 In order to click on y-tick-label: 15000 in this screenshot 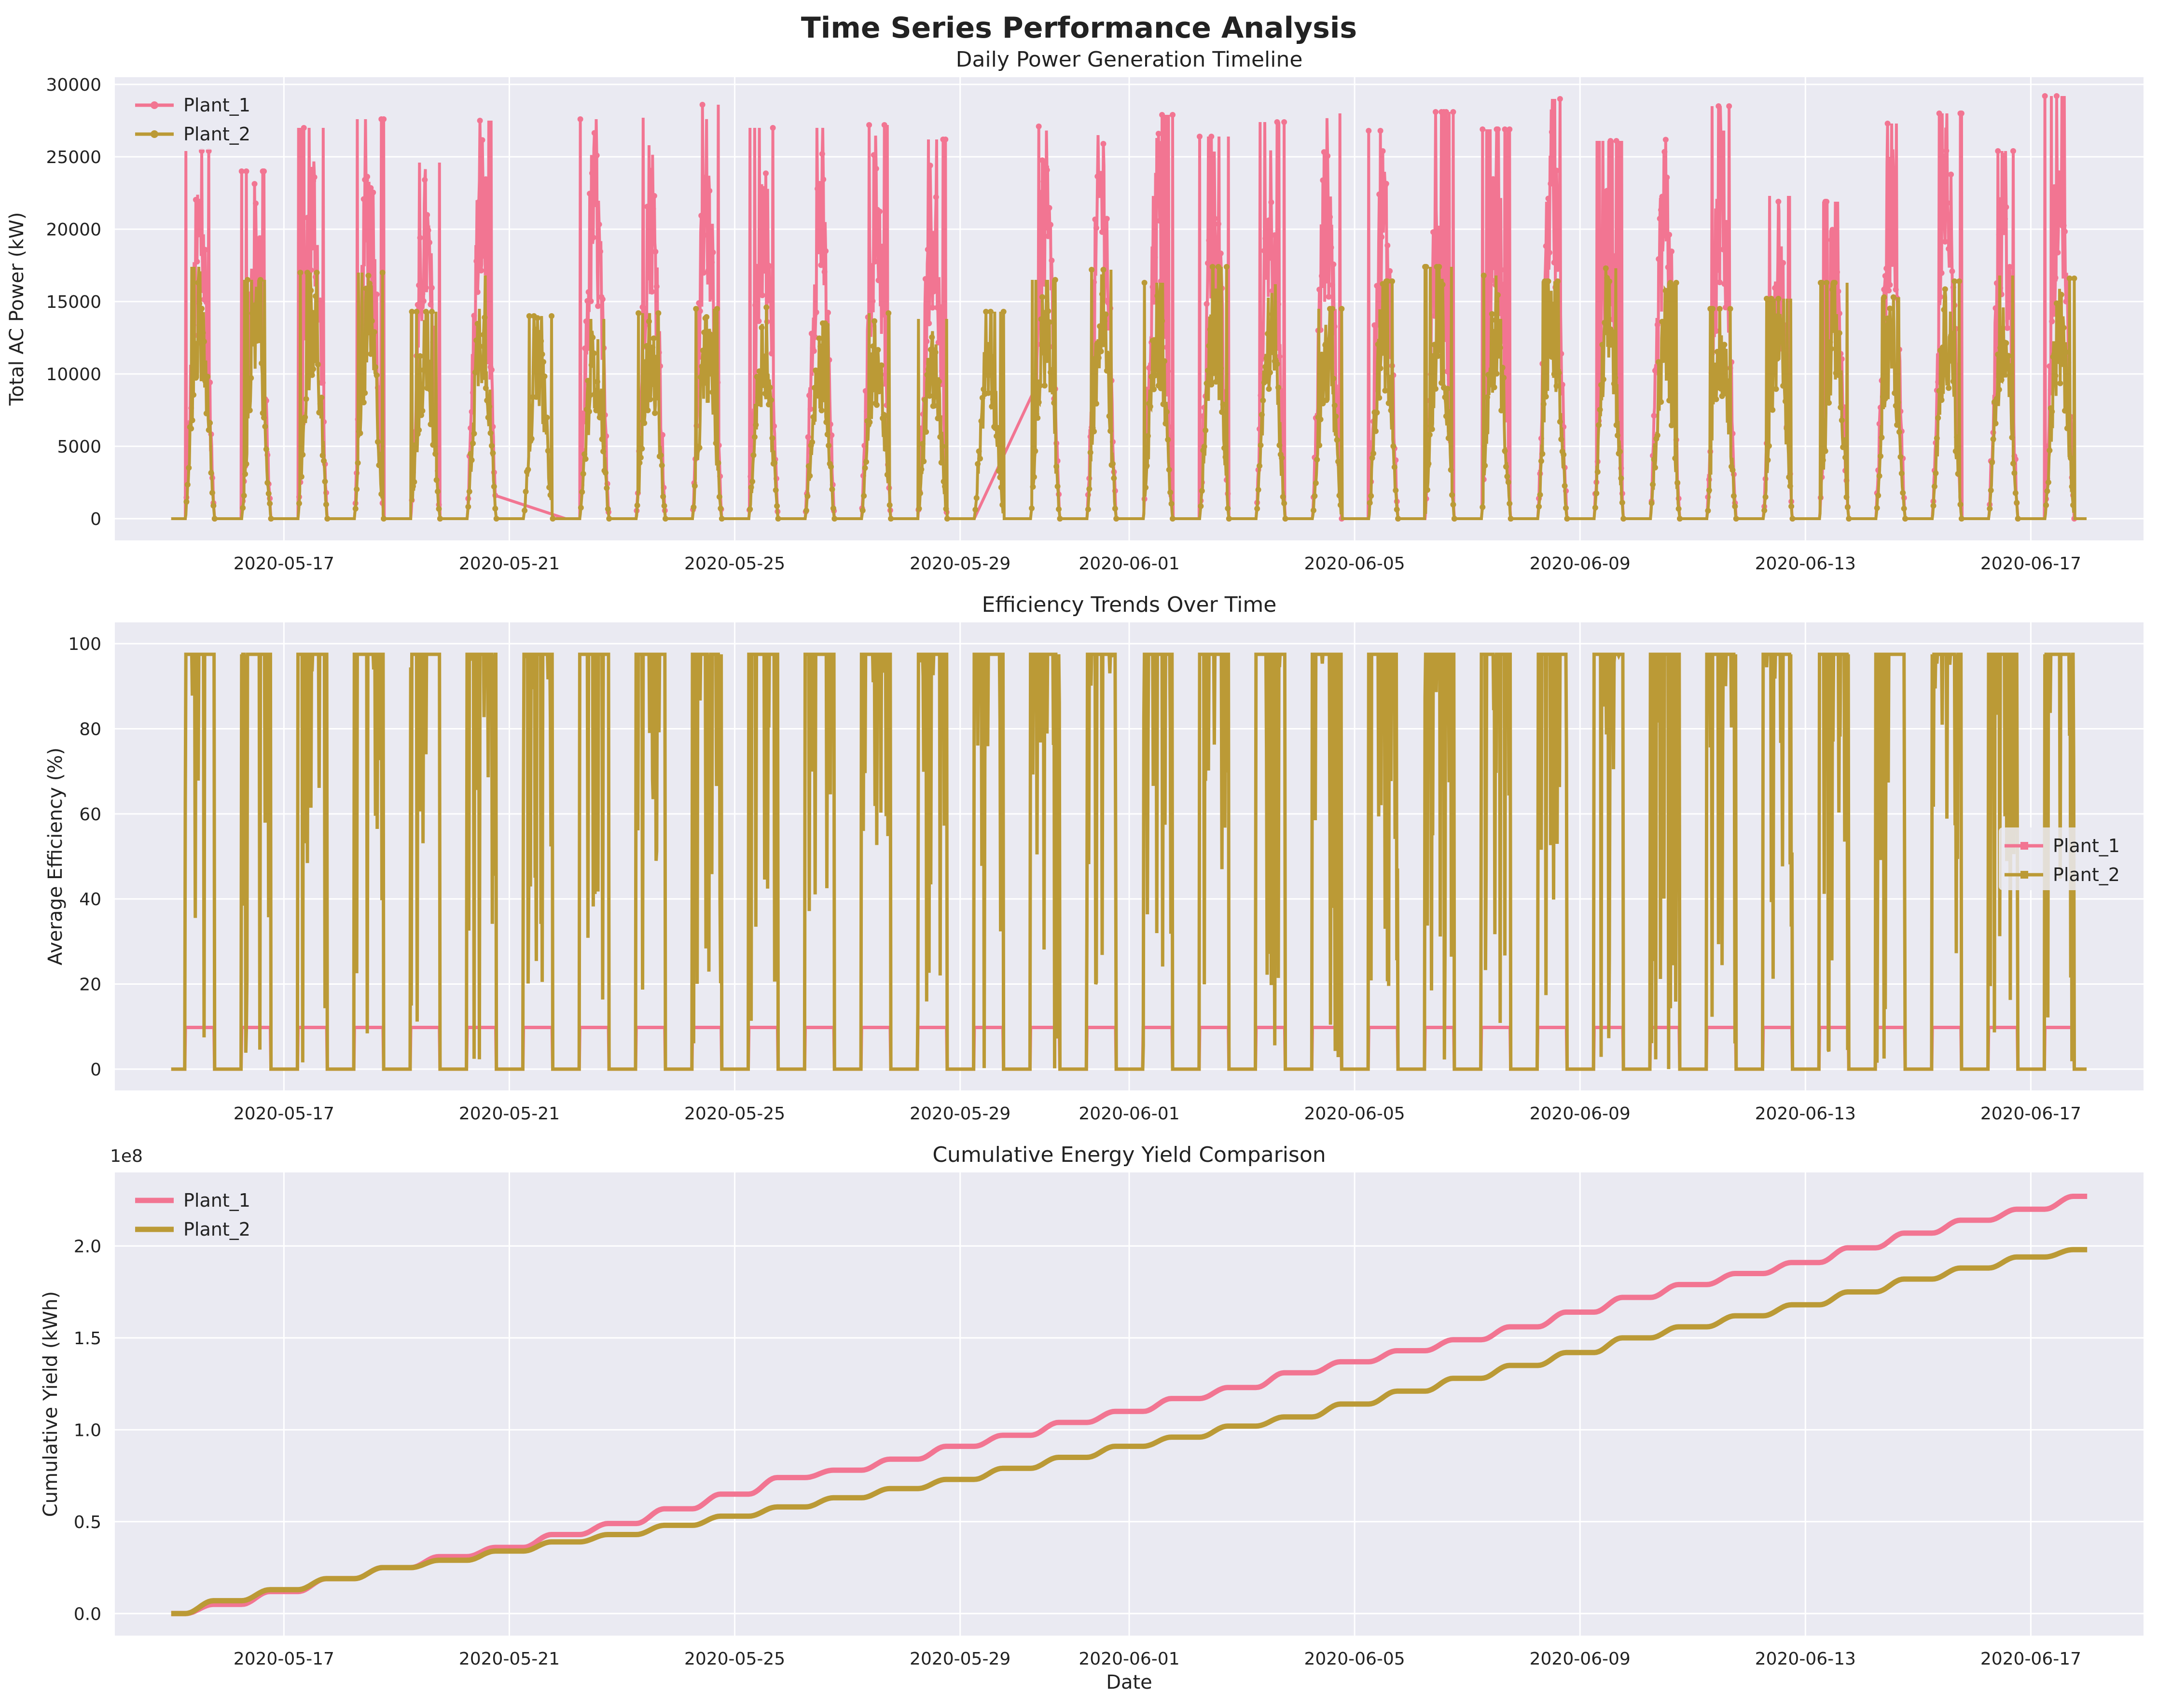, I will do `click(73, 302)`.